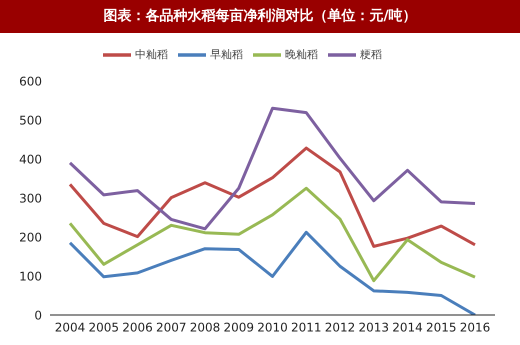 The image size is (520, 345). What do you see at coordinates (151, 55) in the screenshot?
I see `legend-label: 中籼稻` at bounding box center [151, 55].